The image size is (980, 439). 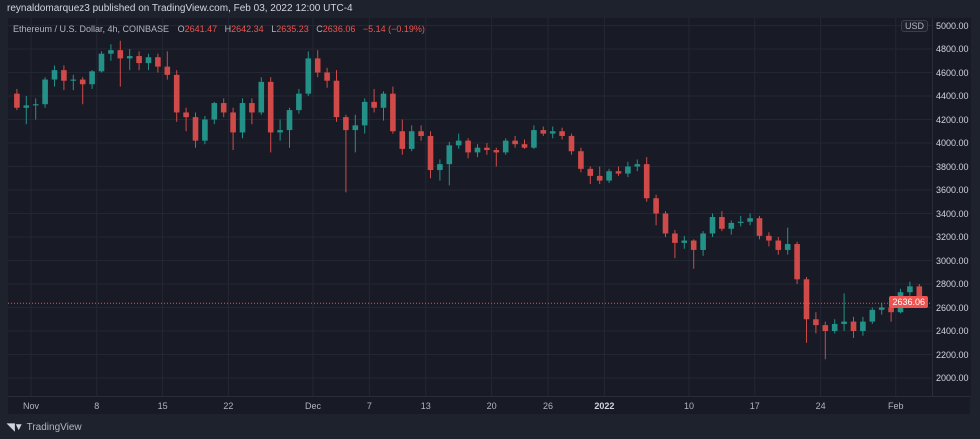 What do you see at coordinates (491, 406) in the screenshot?
I see `x-tick-label: 20` at bounding box center [491, 406].